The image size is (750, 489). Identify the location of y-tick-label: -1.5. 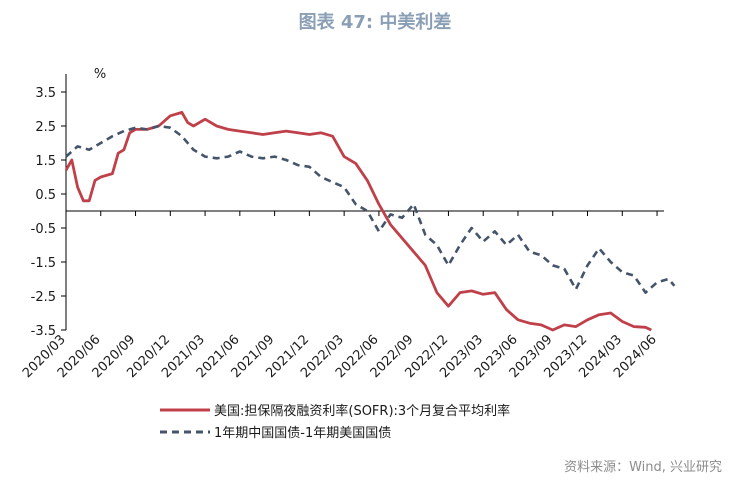
(43, 263).